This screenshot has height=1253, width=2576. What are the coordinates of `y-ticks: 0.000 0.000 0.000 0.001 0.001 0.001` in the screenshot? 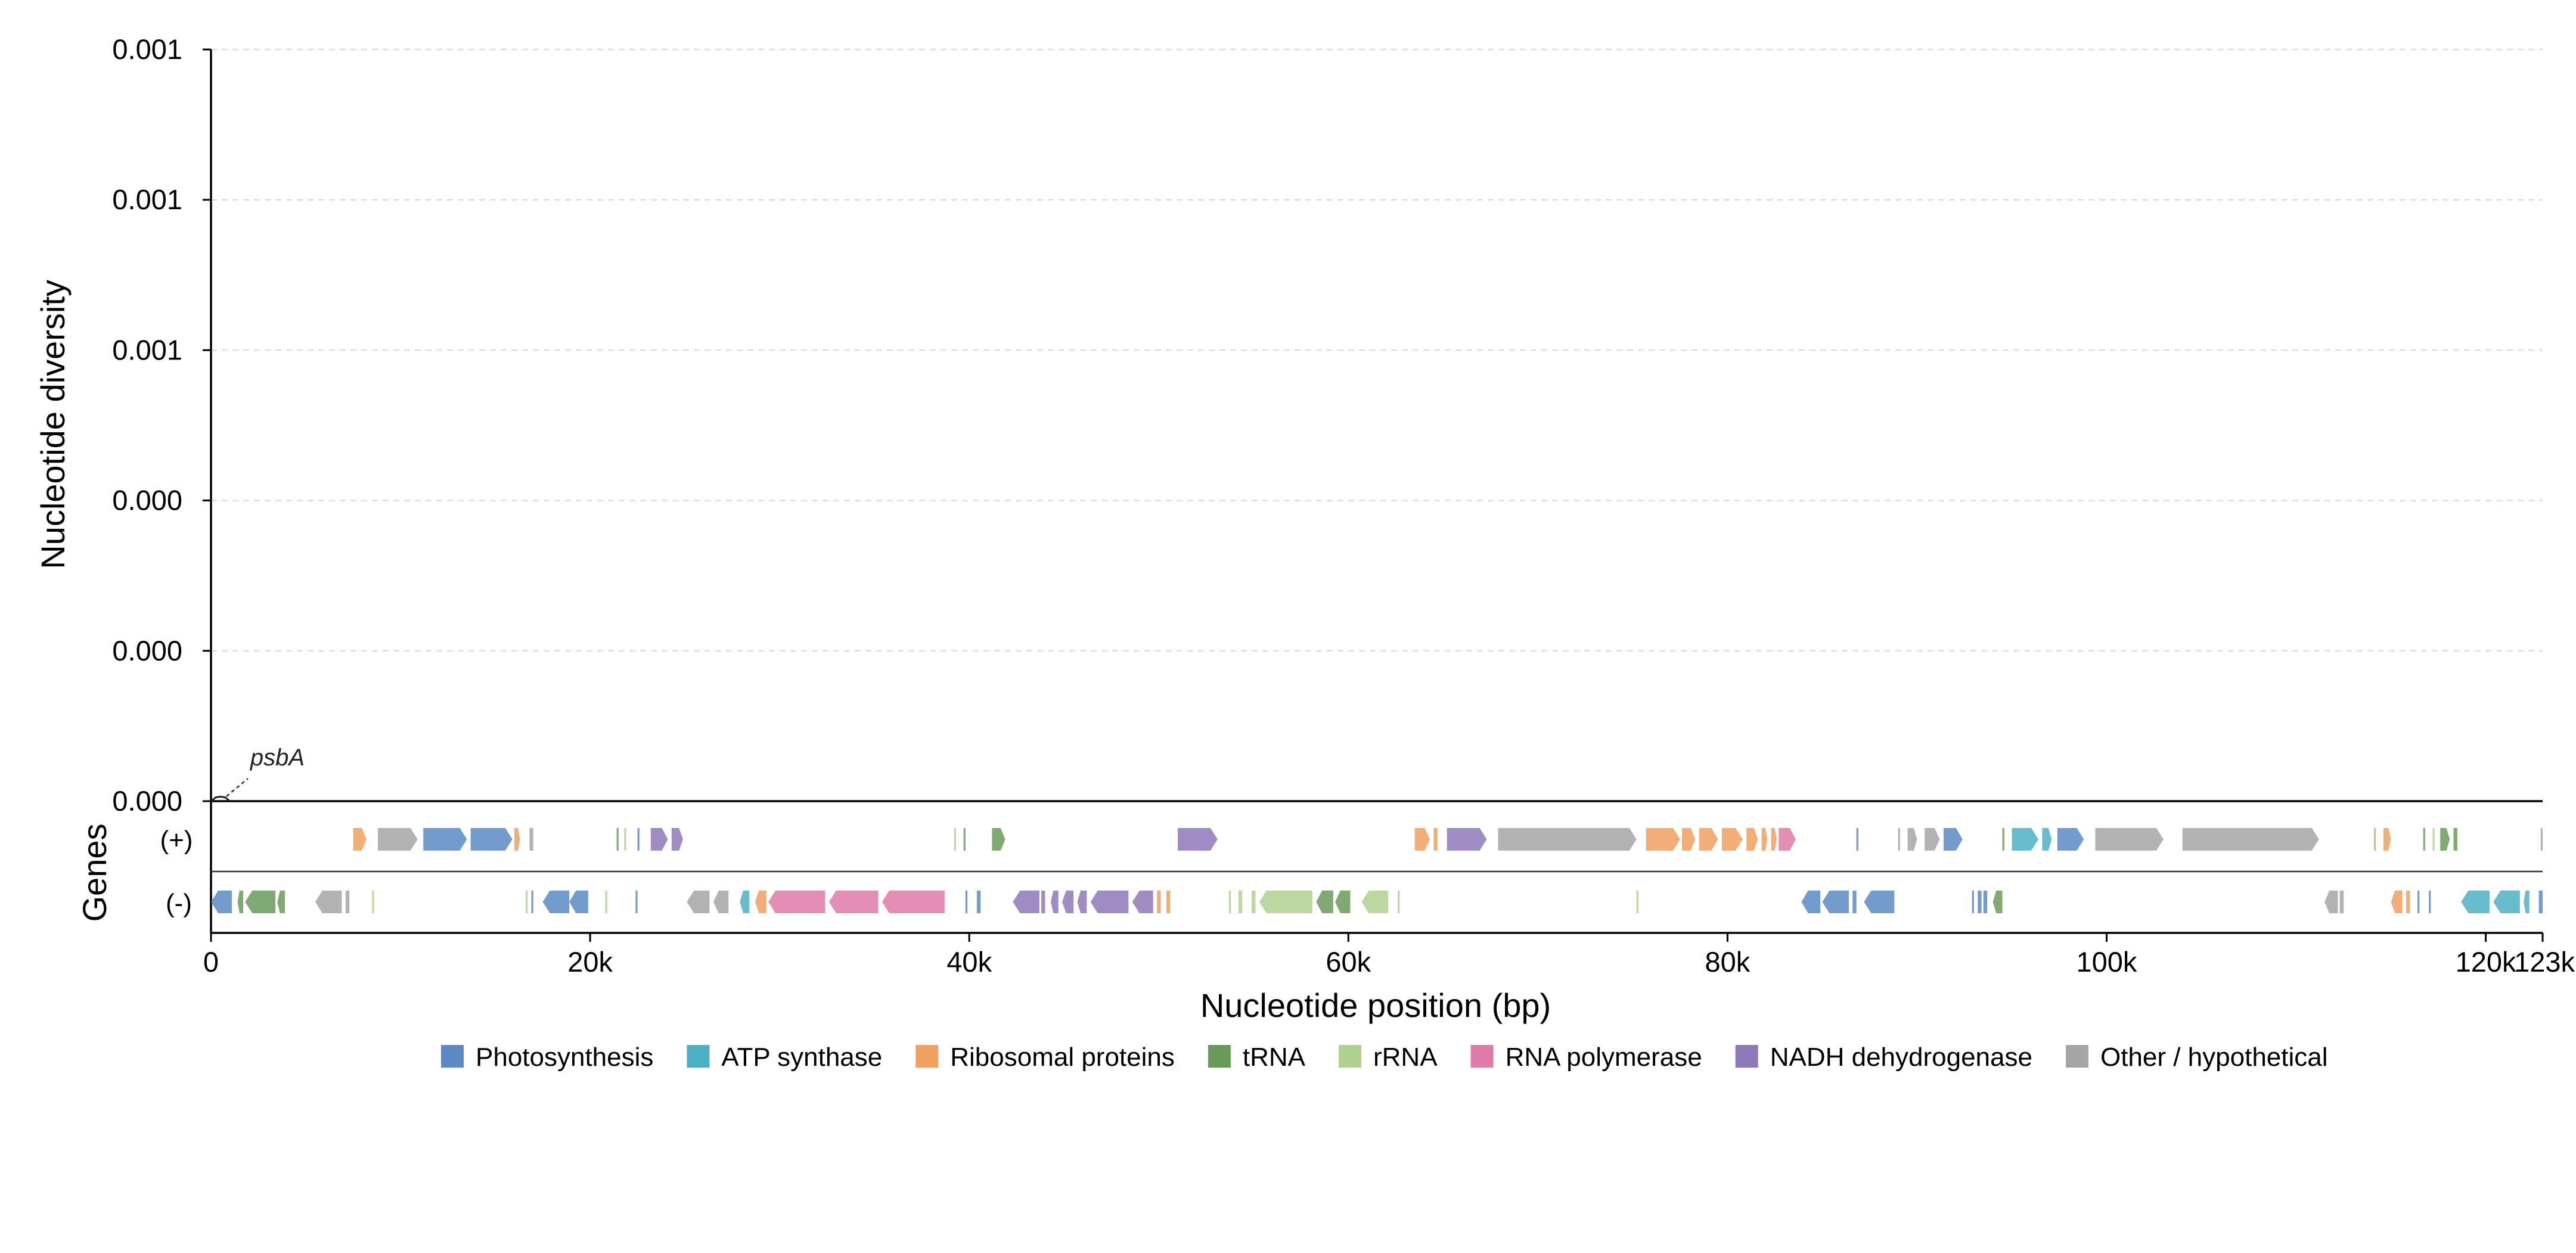 It's located at (161, 425).